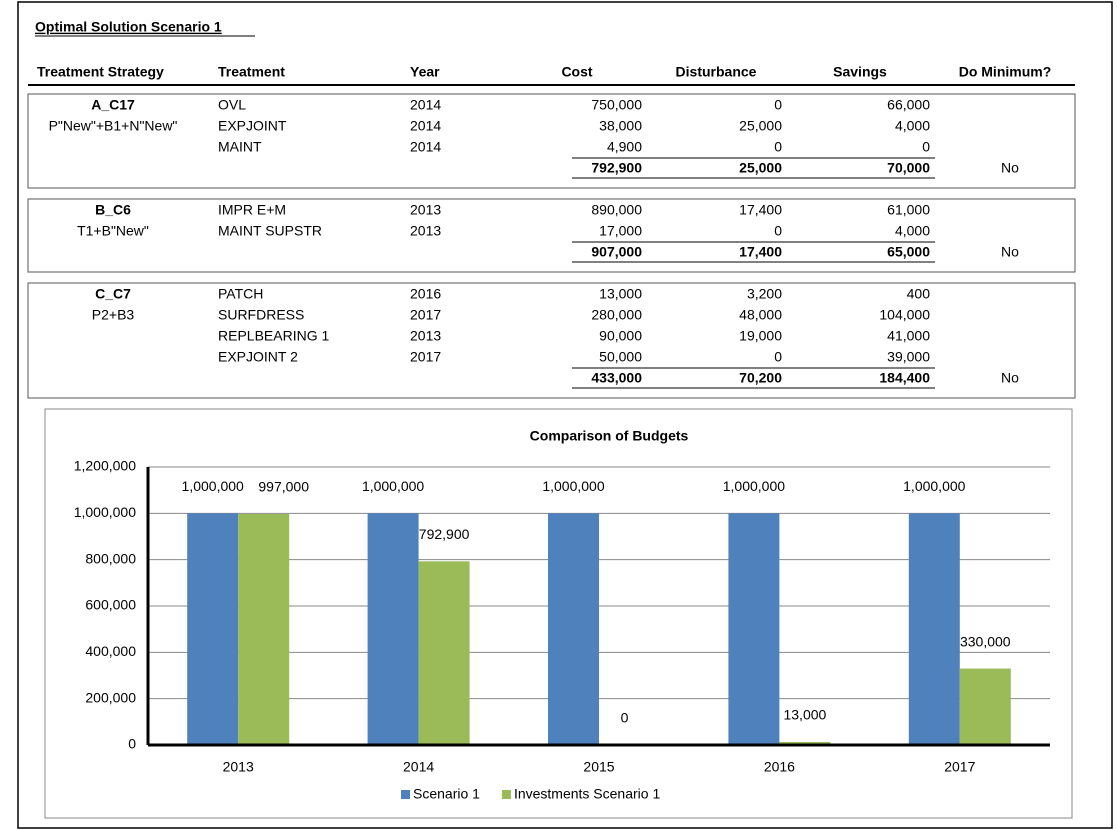  Describe the element at coordinates (576, 72) in the screenshot. I see `column-header: Cost` at that location.